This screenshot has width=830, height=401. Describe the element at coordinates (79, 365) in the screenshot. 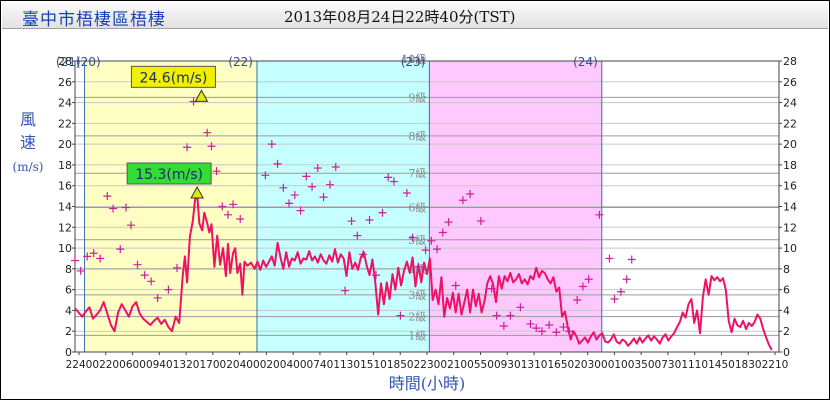

I see `x-tick-label: 2240` at that location.